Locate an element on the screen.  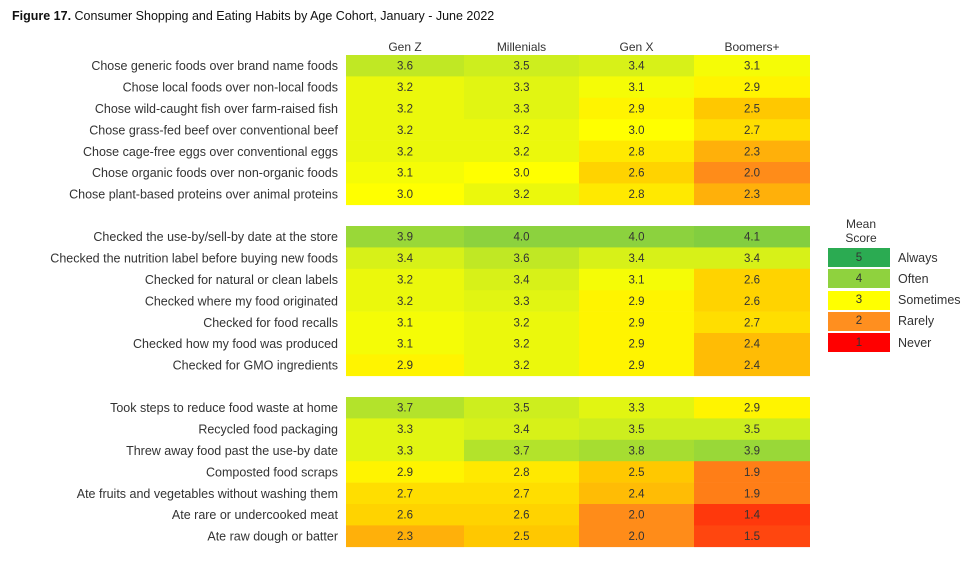
legend-item: 1 Never is located at coordinates (879, 342).